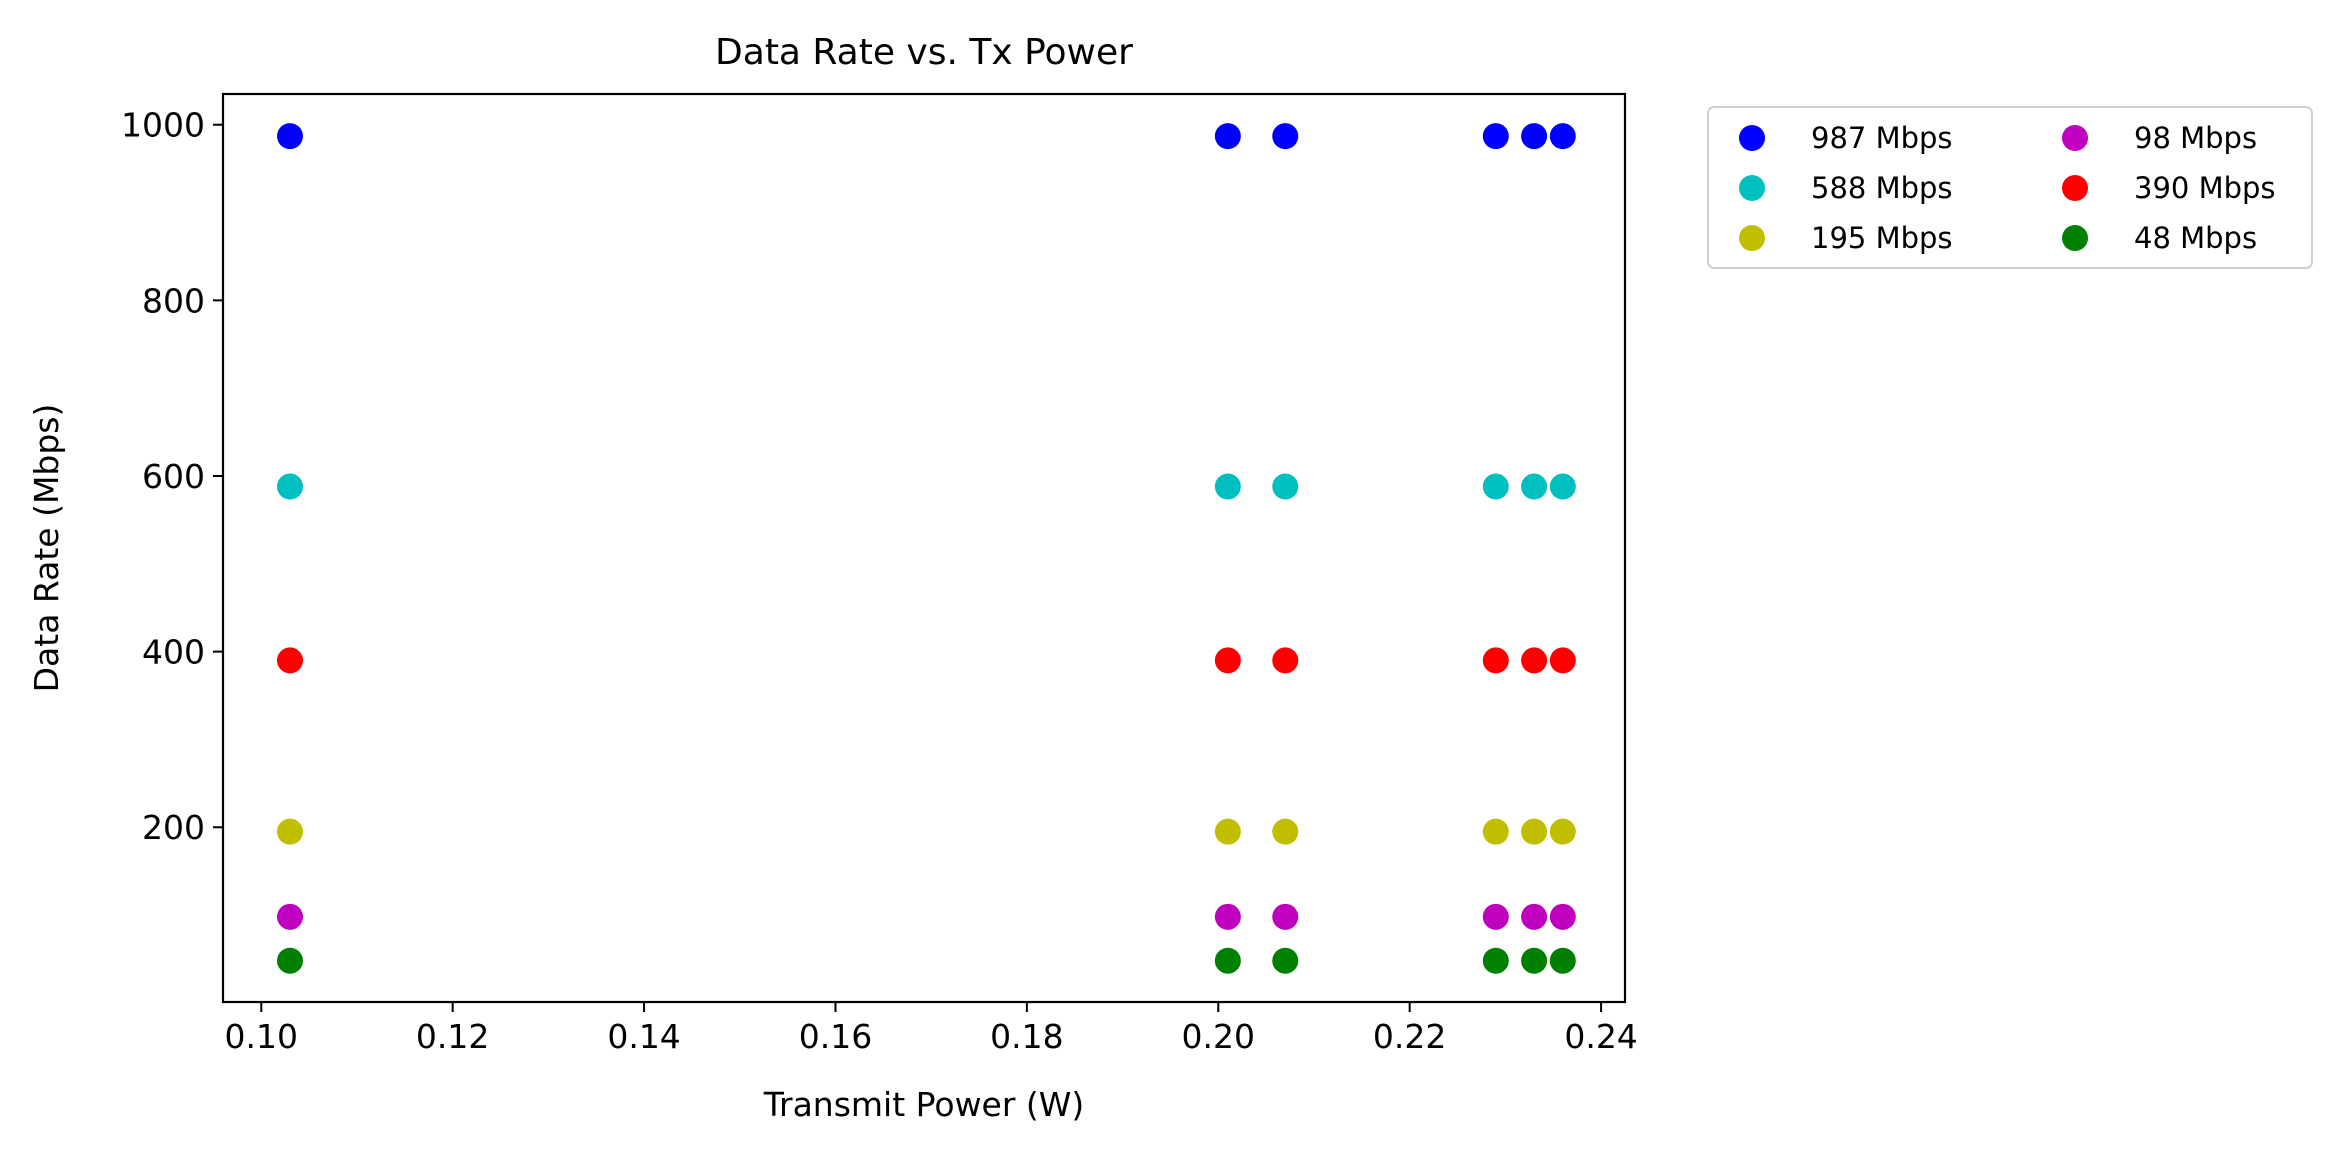  I want to click on x-tick-label: 0.20, so click(1218, 1036).